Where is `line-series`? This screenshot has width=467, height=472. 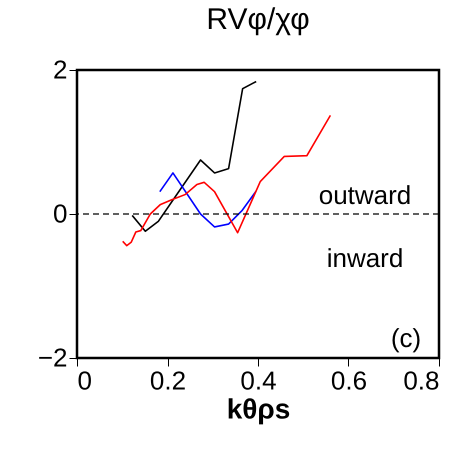
line-series is located at coordinates (208, 200).